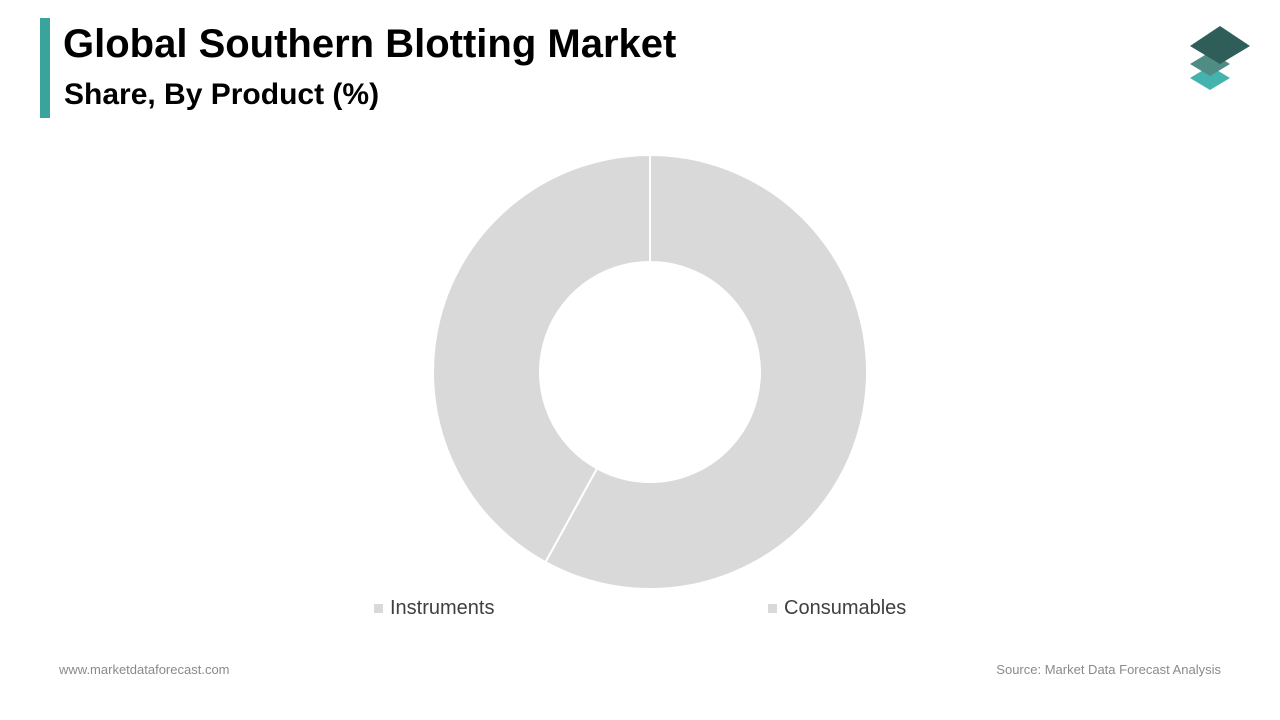  I want to click on title-accent-bar, so click(45, 68).